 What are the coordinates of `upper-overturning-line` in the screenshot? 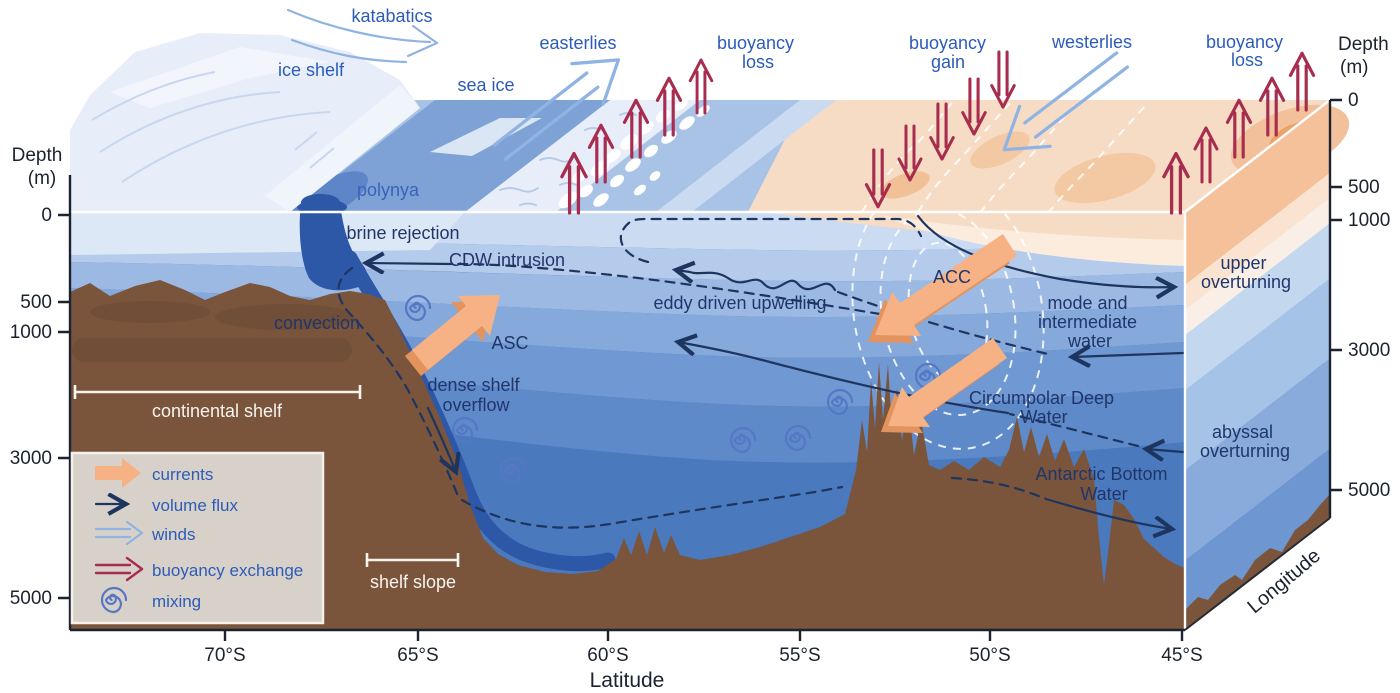 It's located at (1045, 250).